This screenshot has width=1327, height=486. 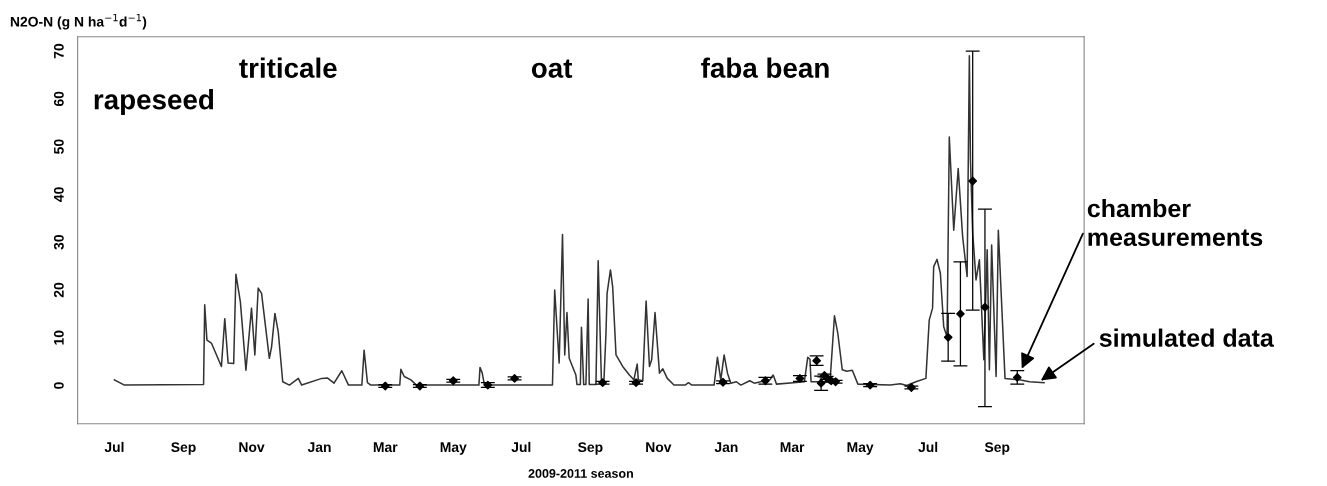 What do you see at coordinates (78, 22) in the screenshot?
I see `y-axis-title: N2O-N (g N ha$^{−1}$d$^{−1}$)` at bounding box center [78, 22].